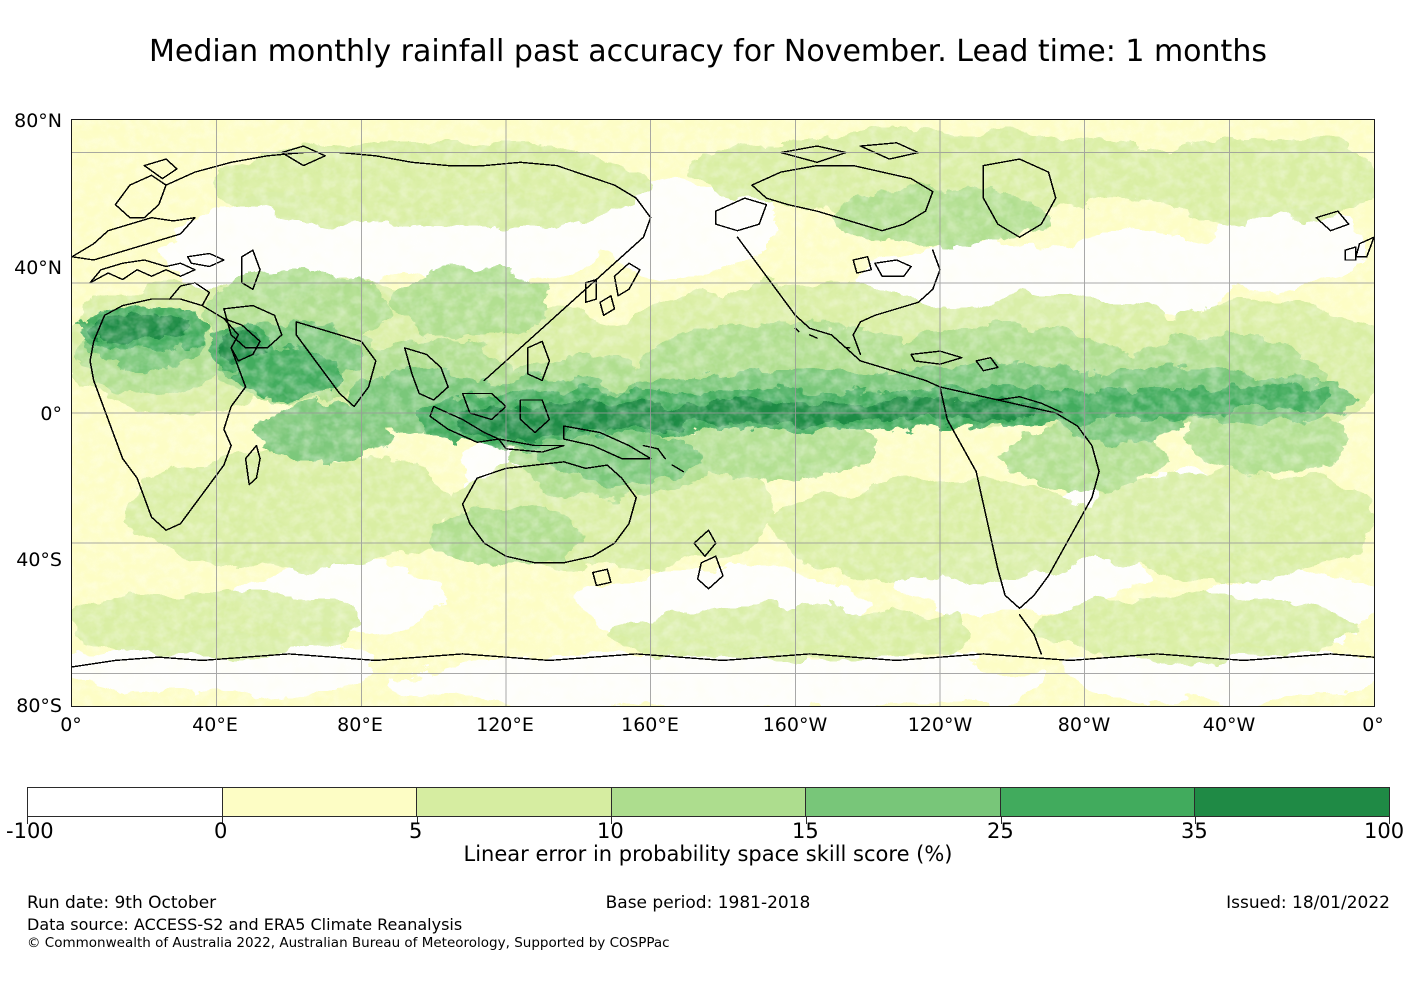 This screenshot has width=1416, height=990. Describe the element at coordinates (71, 725) in the screenshot. I see `x-tick-label-0e: 0°` at that location.